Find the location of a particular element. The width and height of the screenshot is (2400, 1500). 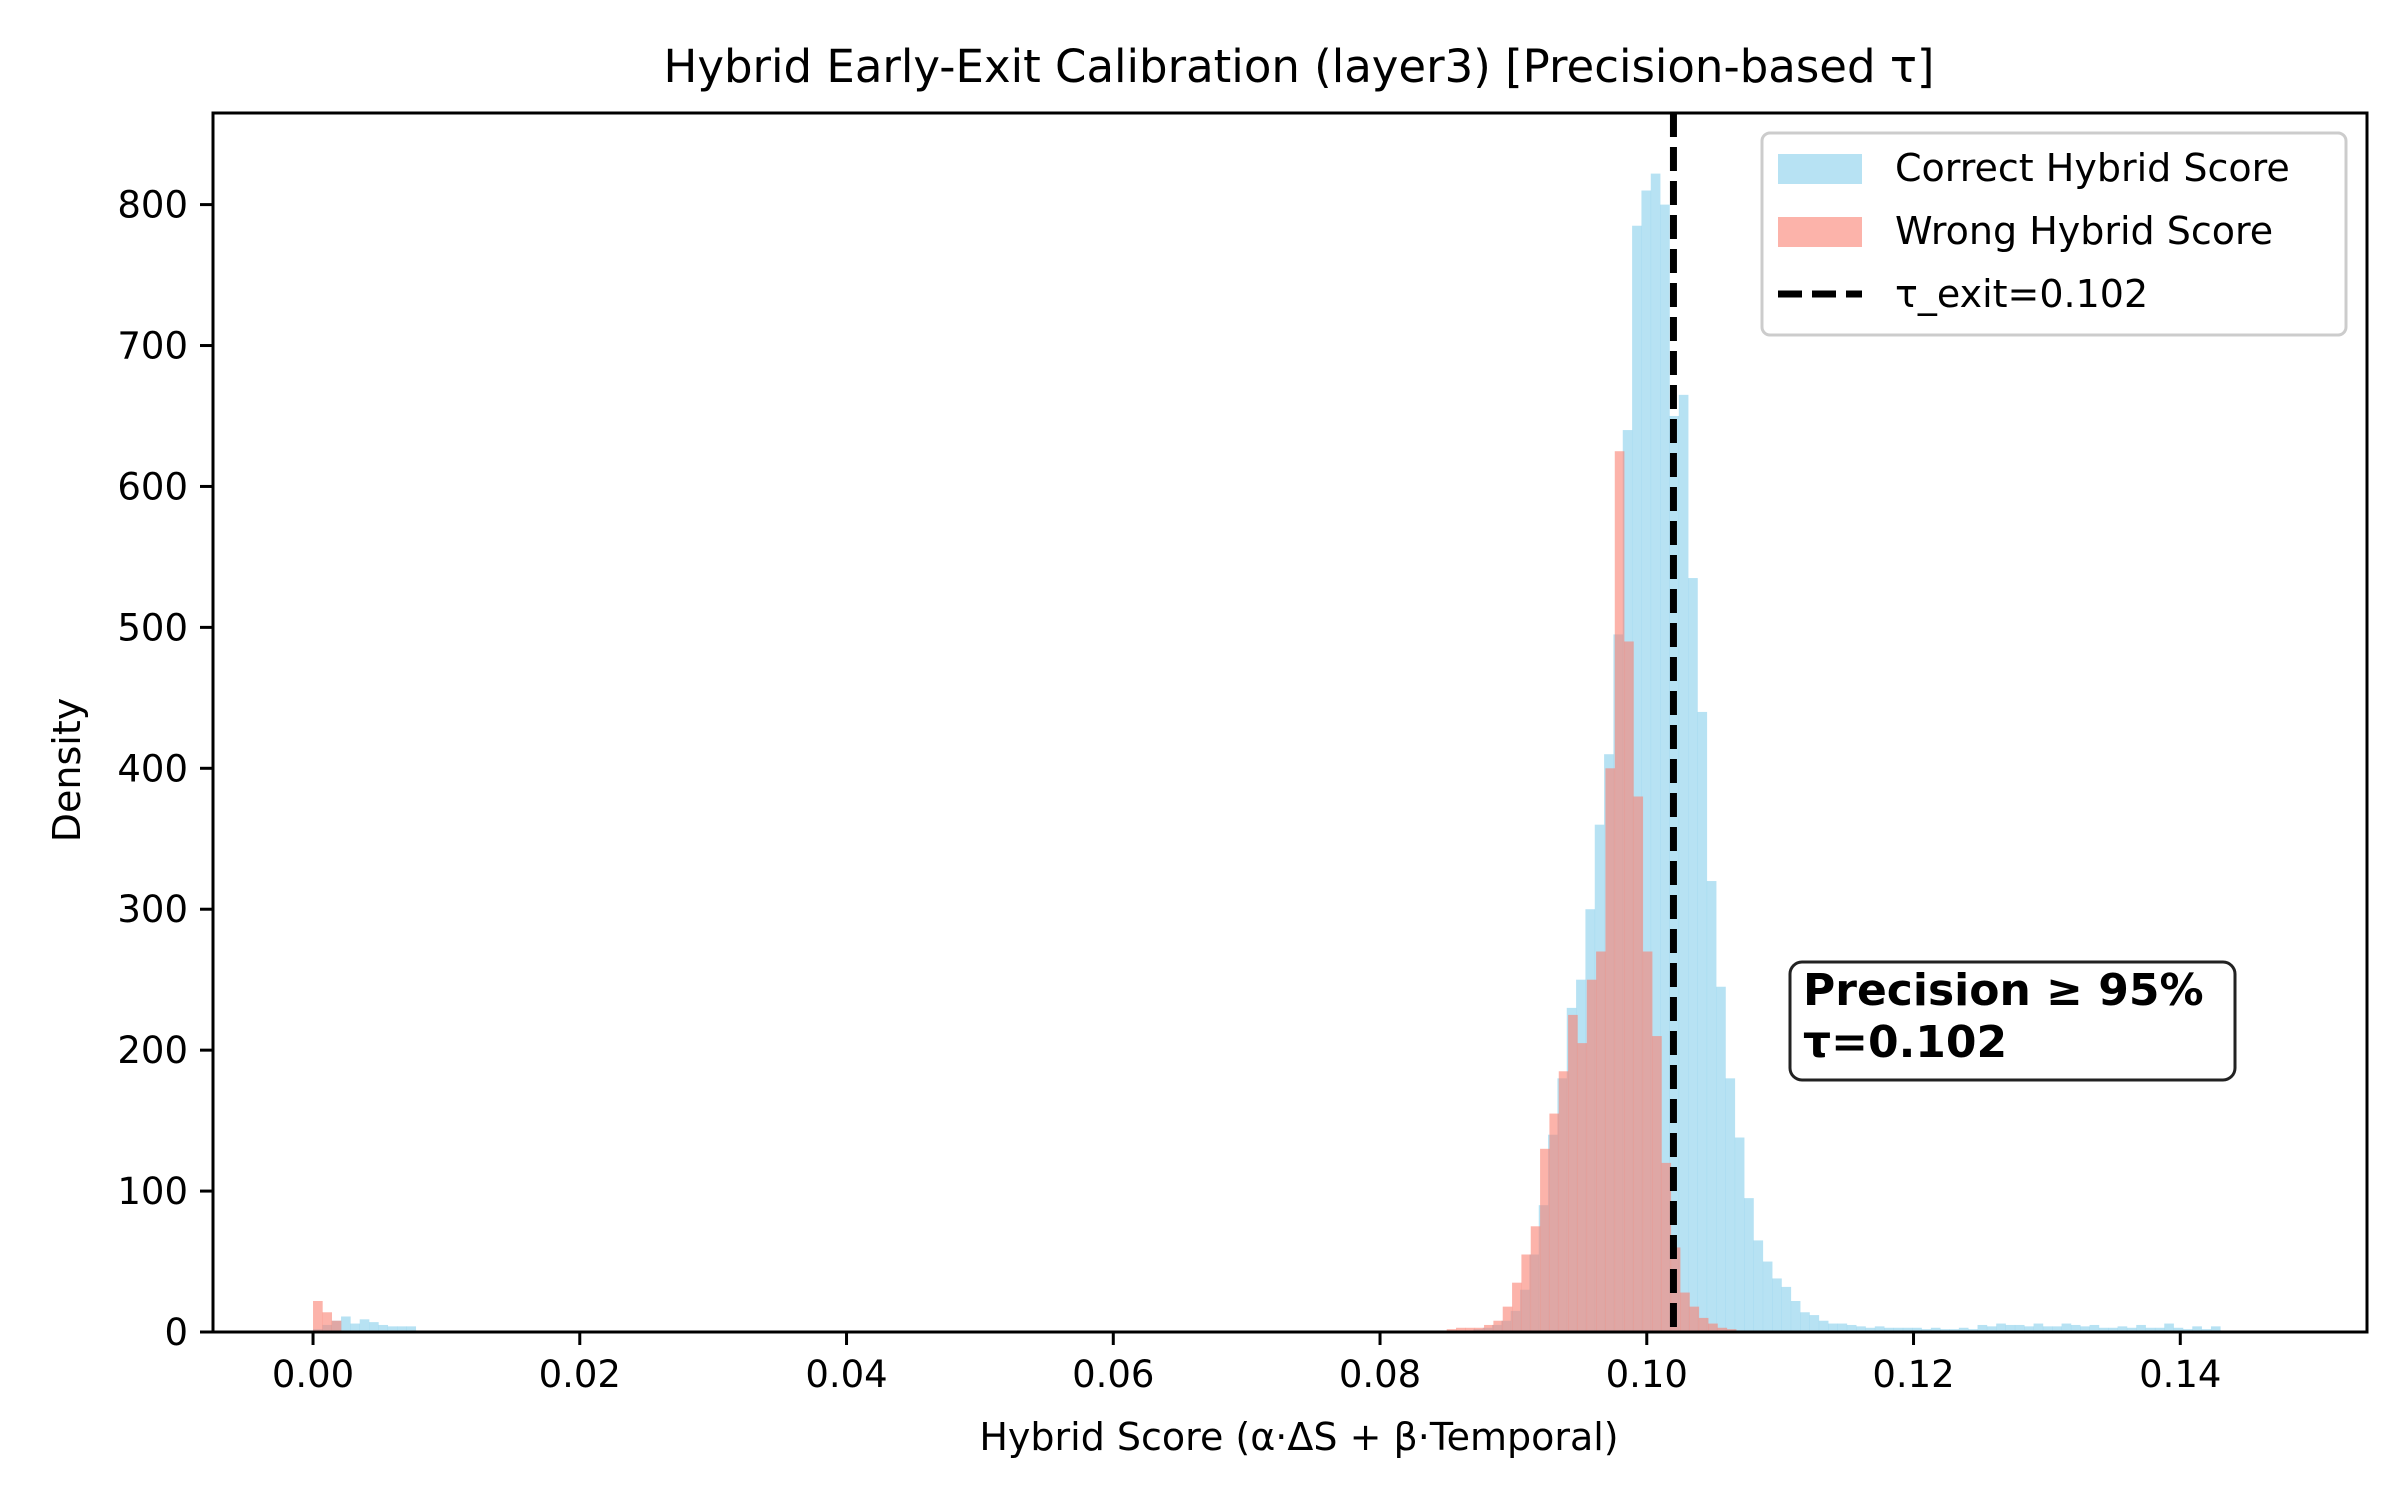

legend-label-wrong: Wrong Hybrid Score is located at coordinates (2084, 231).